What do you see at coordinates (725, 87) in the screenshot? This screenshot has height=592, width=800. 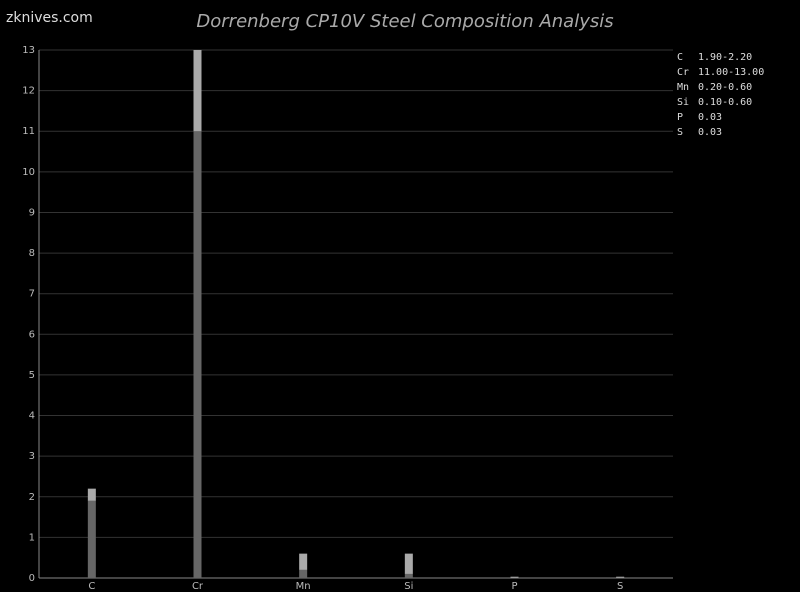 I see `legend-range: 0.20-0.60` at bounding box center [725, 87].